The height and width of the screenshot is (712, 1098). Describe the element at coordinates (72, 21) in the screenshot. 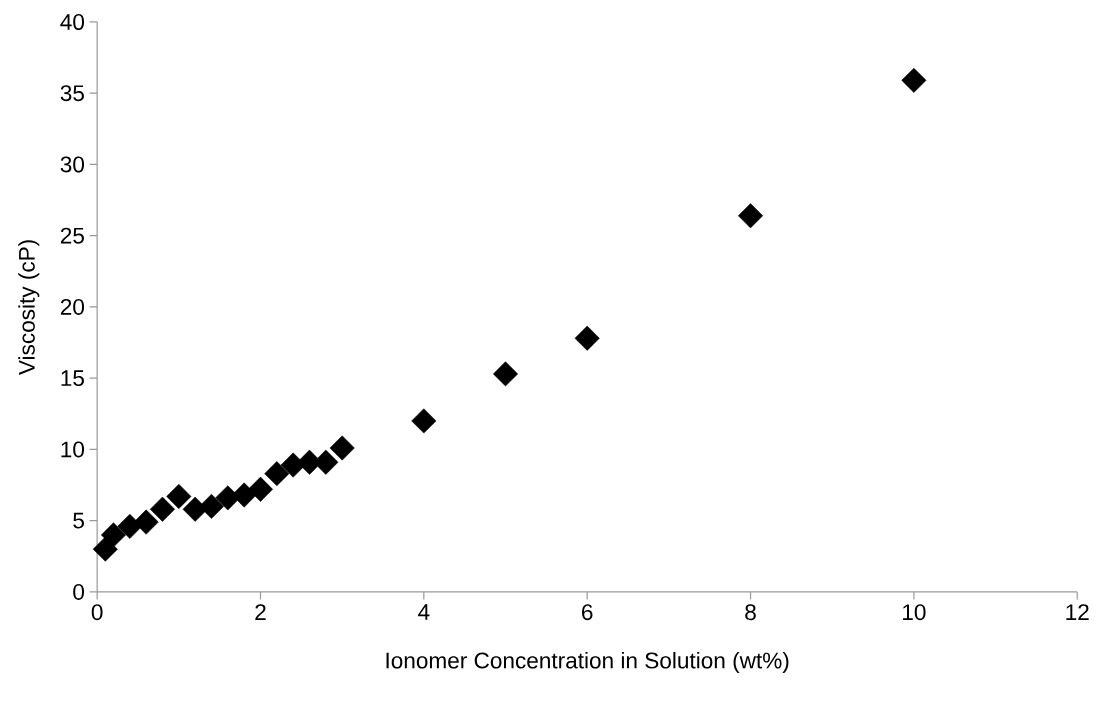

I see `y-tick-label: 40` at that location.